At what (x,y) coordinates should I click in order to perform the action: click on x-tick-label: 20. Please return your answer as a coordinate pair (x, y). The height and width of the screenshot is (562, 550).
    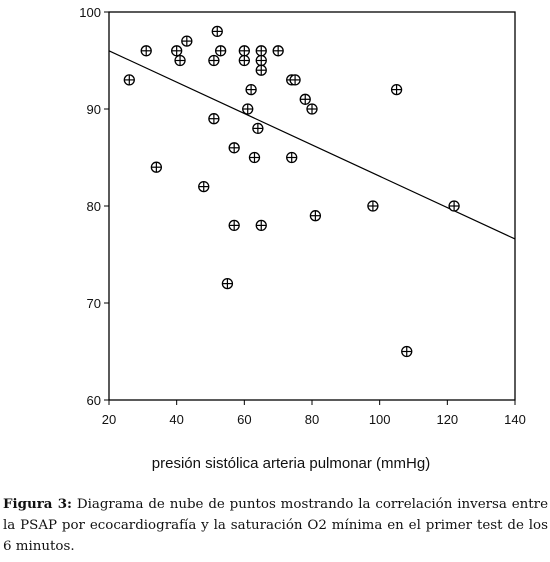
    Looking at the image, I should click on (109, 419).